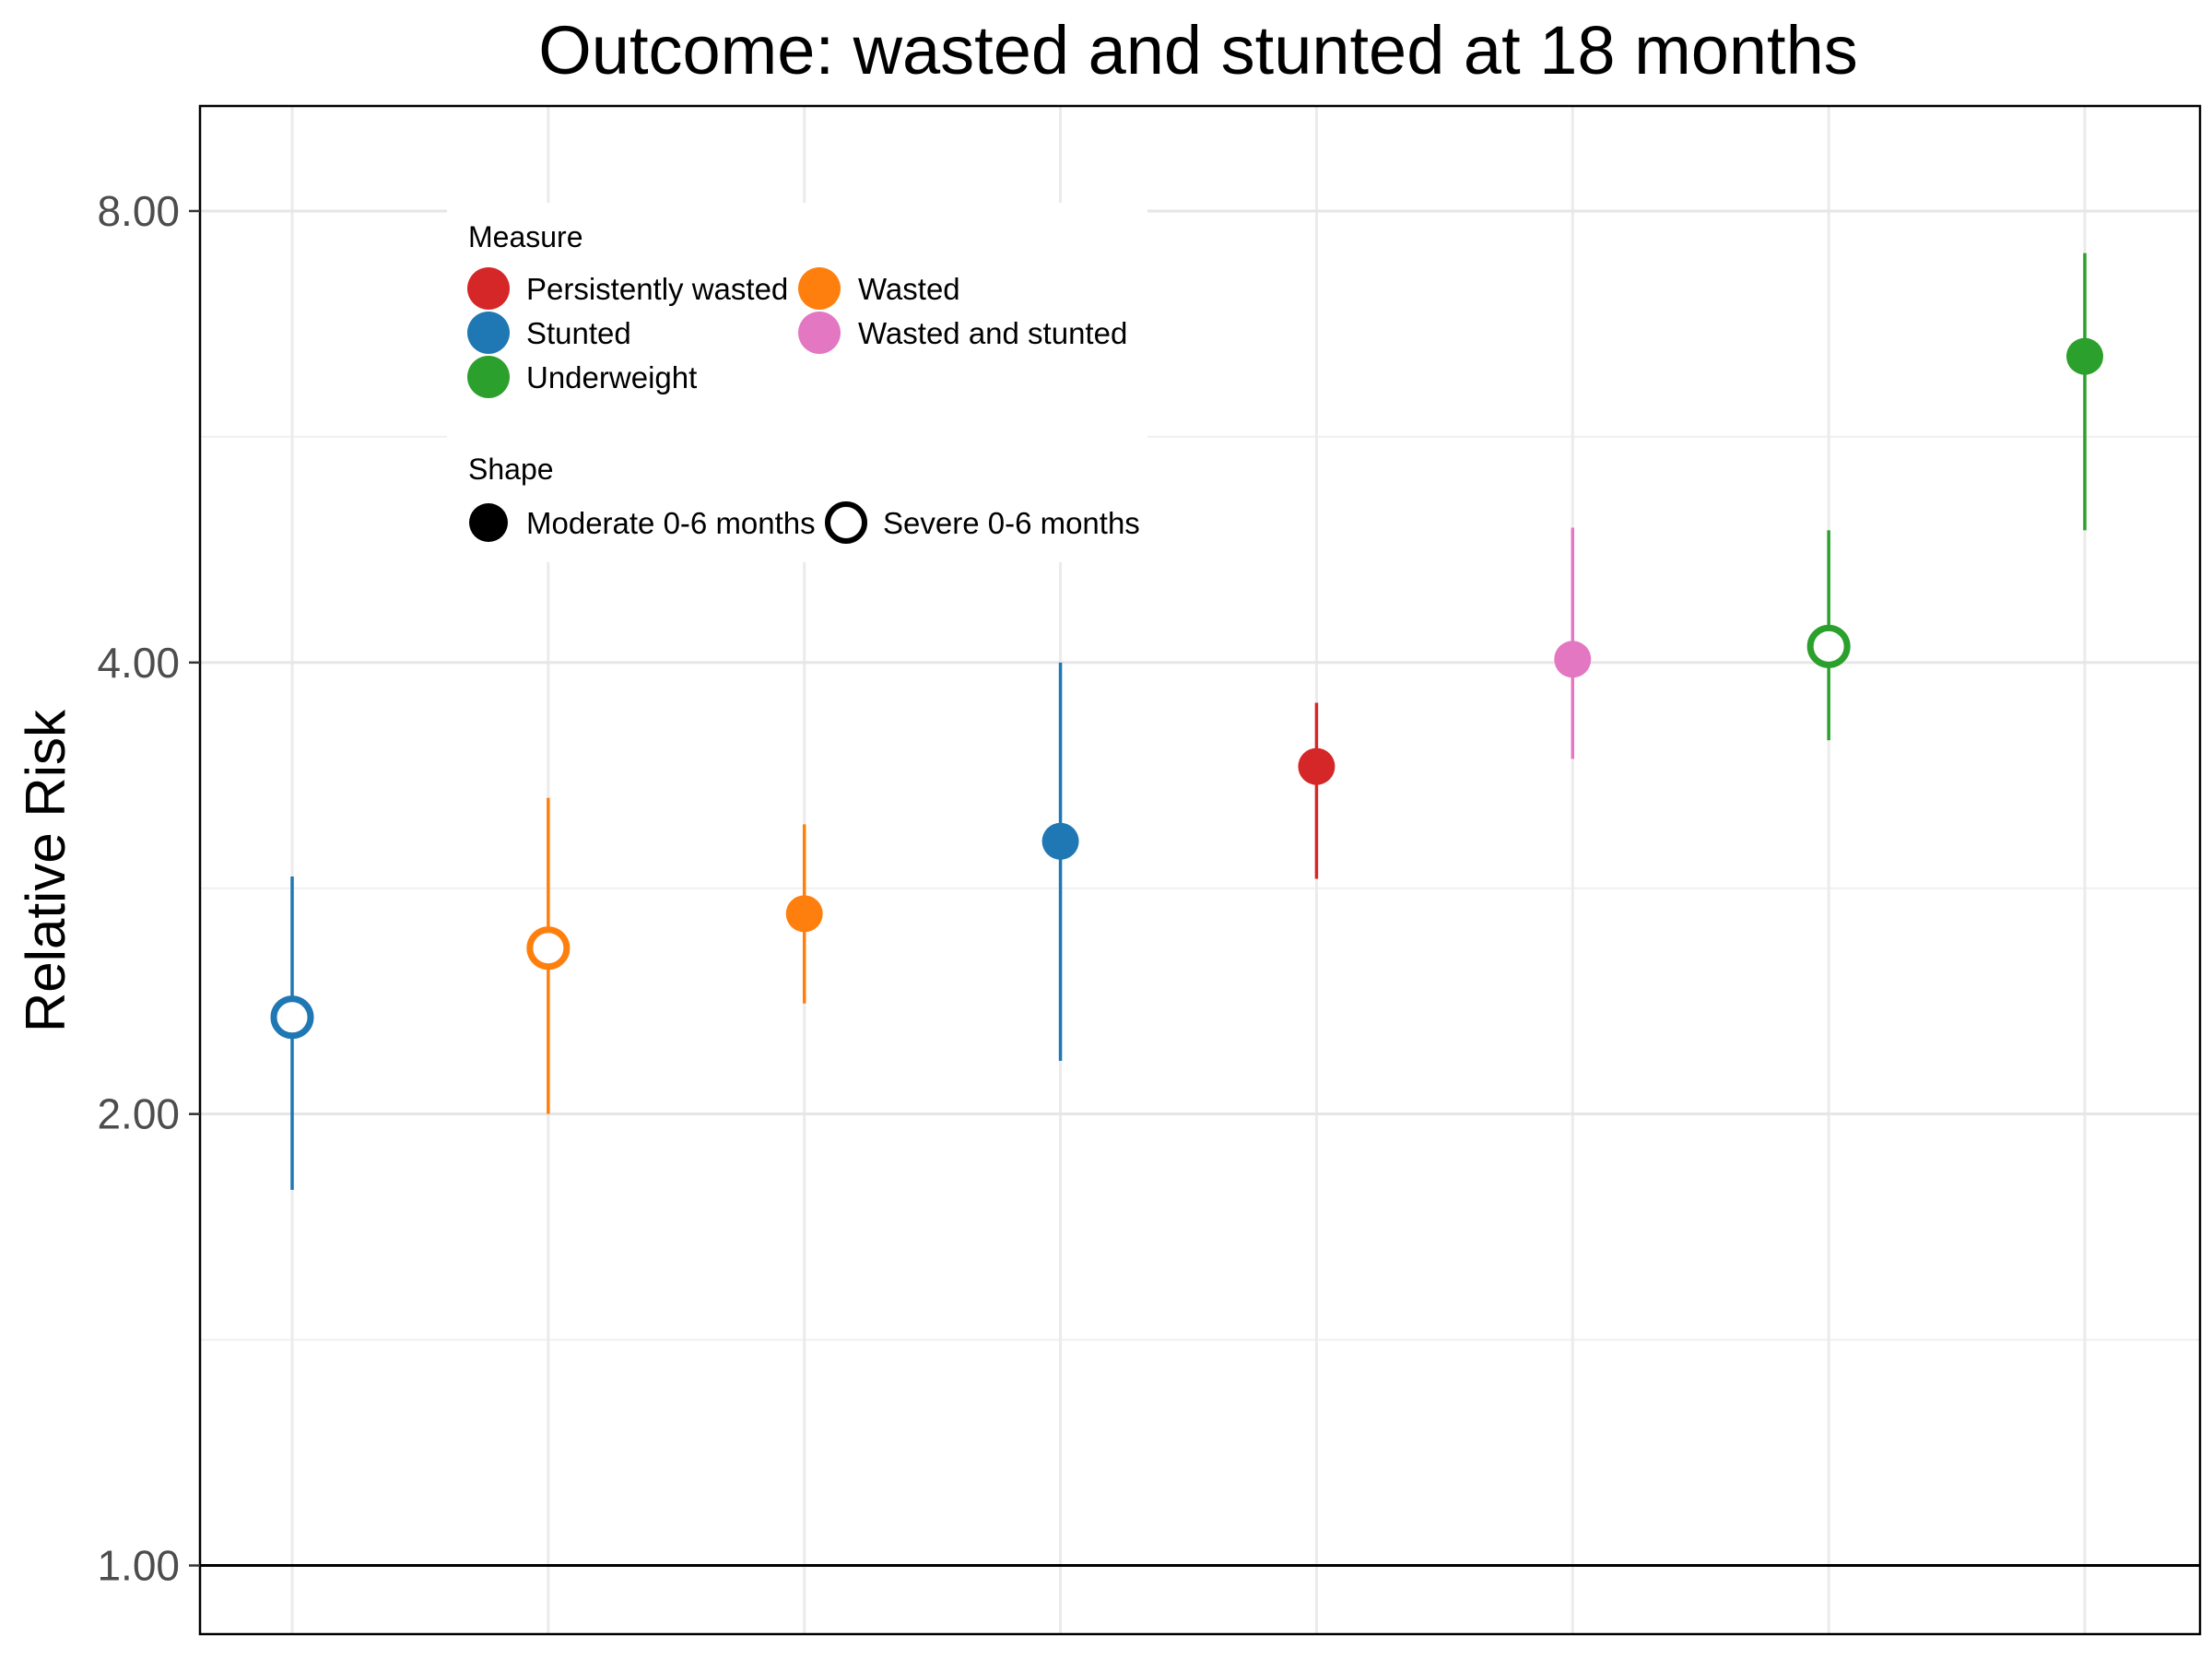 Image resolution: width=2212 pixels, height=1659 pixels. What do you see at coordinates (578, 333) in the screenshot?
I see `legend-label-stunted: Stunted` at bounding box center [578, 333].